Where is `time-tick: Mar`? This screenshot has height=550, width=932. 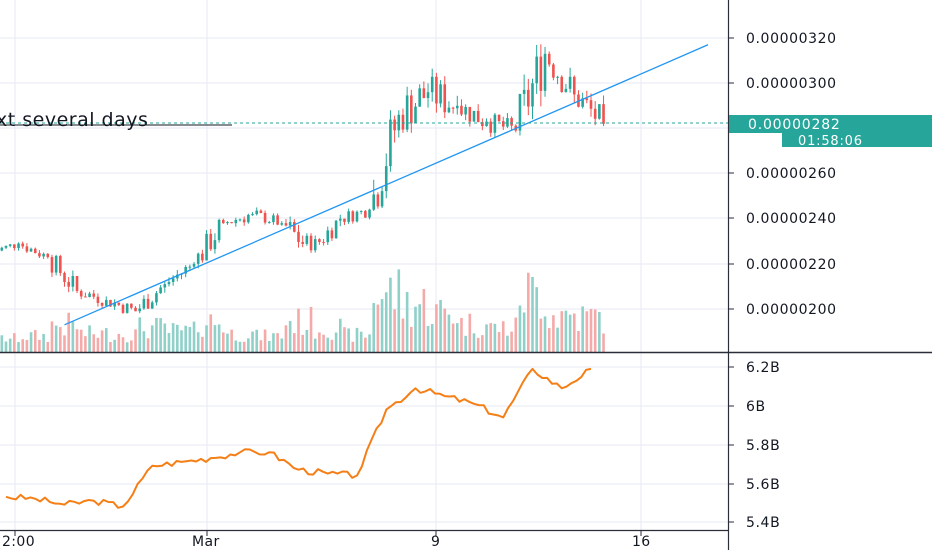
time-tick: Mar is located at coordinates (206, 542).